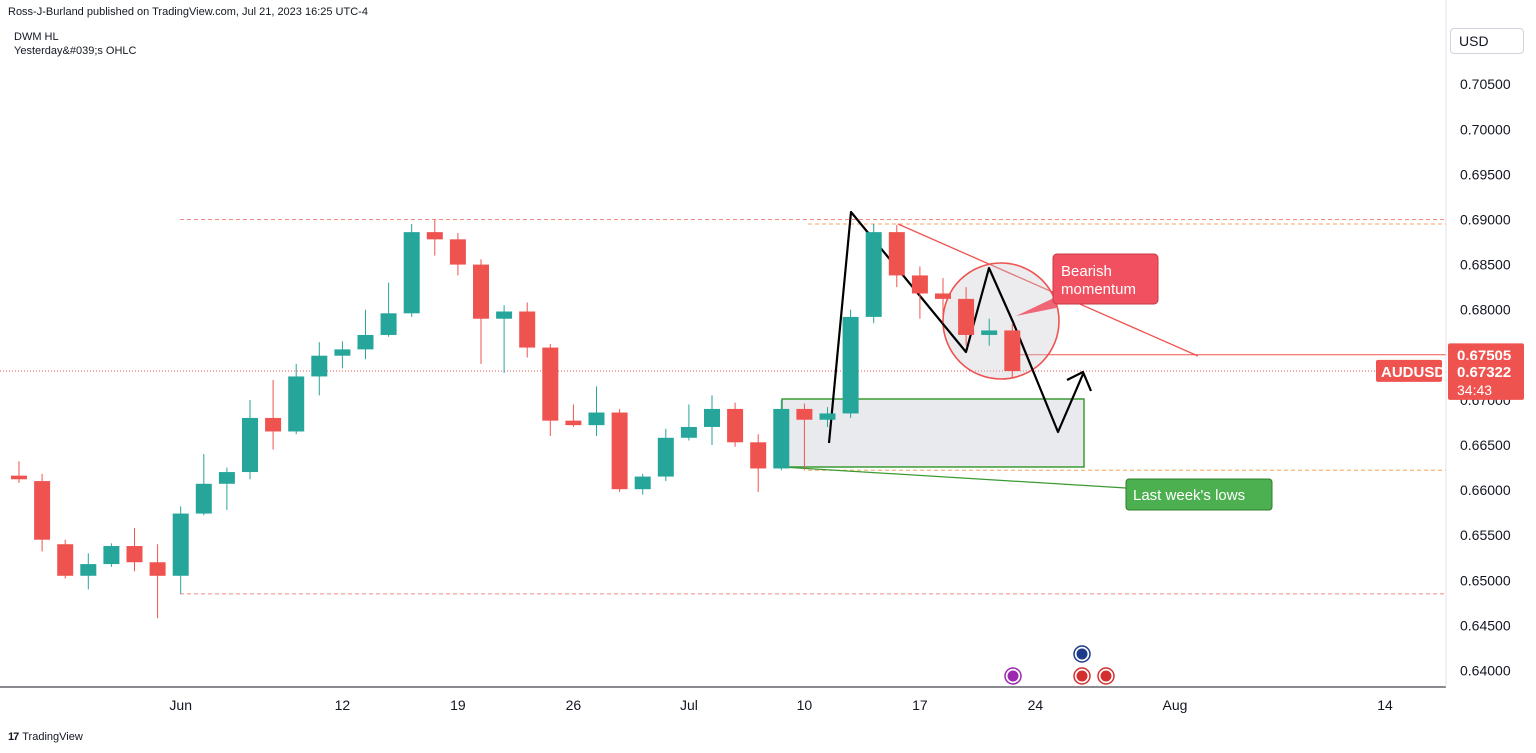 This screenshot has width=1536, height=753. I want to click on y-tick-label: 0.69000, so click(1485, 220).